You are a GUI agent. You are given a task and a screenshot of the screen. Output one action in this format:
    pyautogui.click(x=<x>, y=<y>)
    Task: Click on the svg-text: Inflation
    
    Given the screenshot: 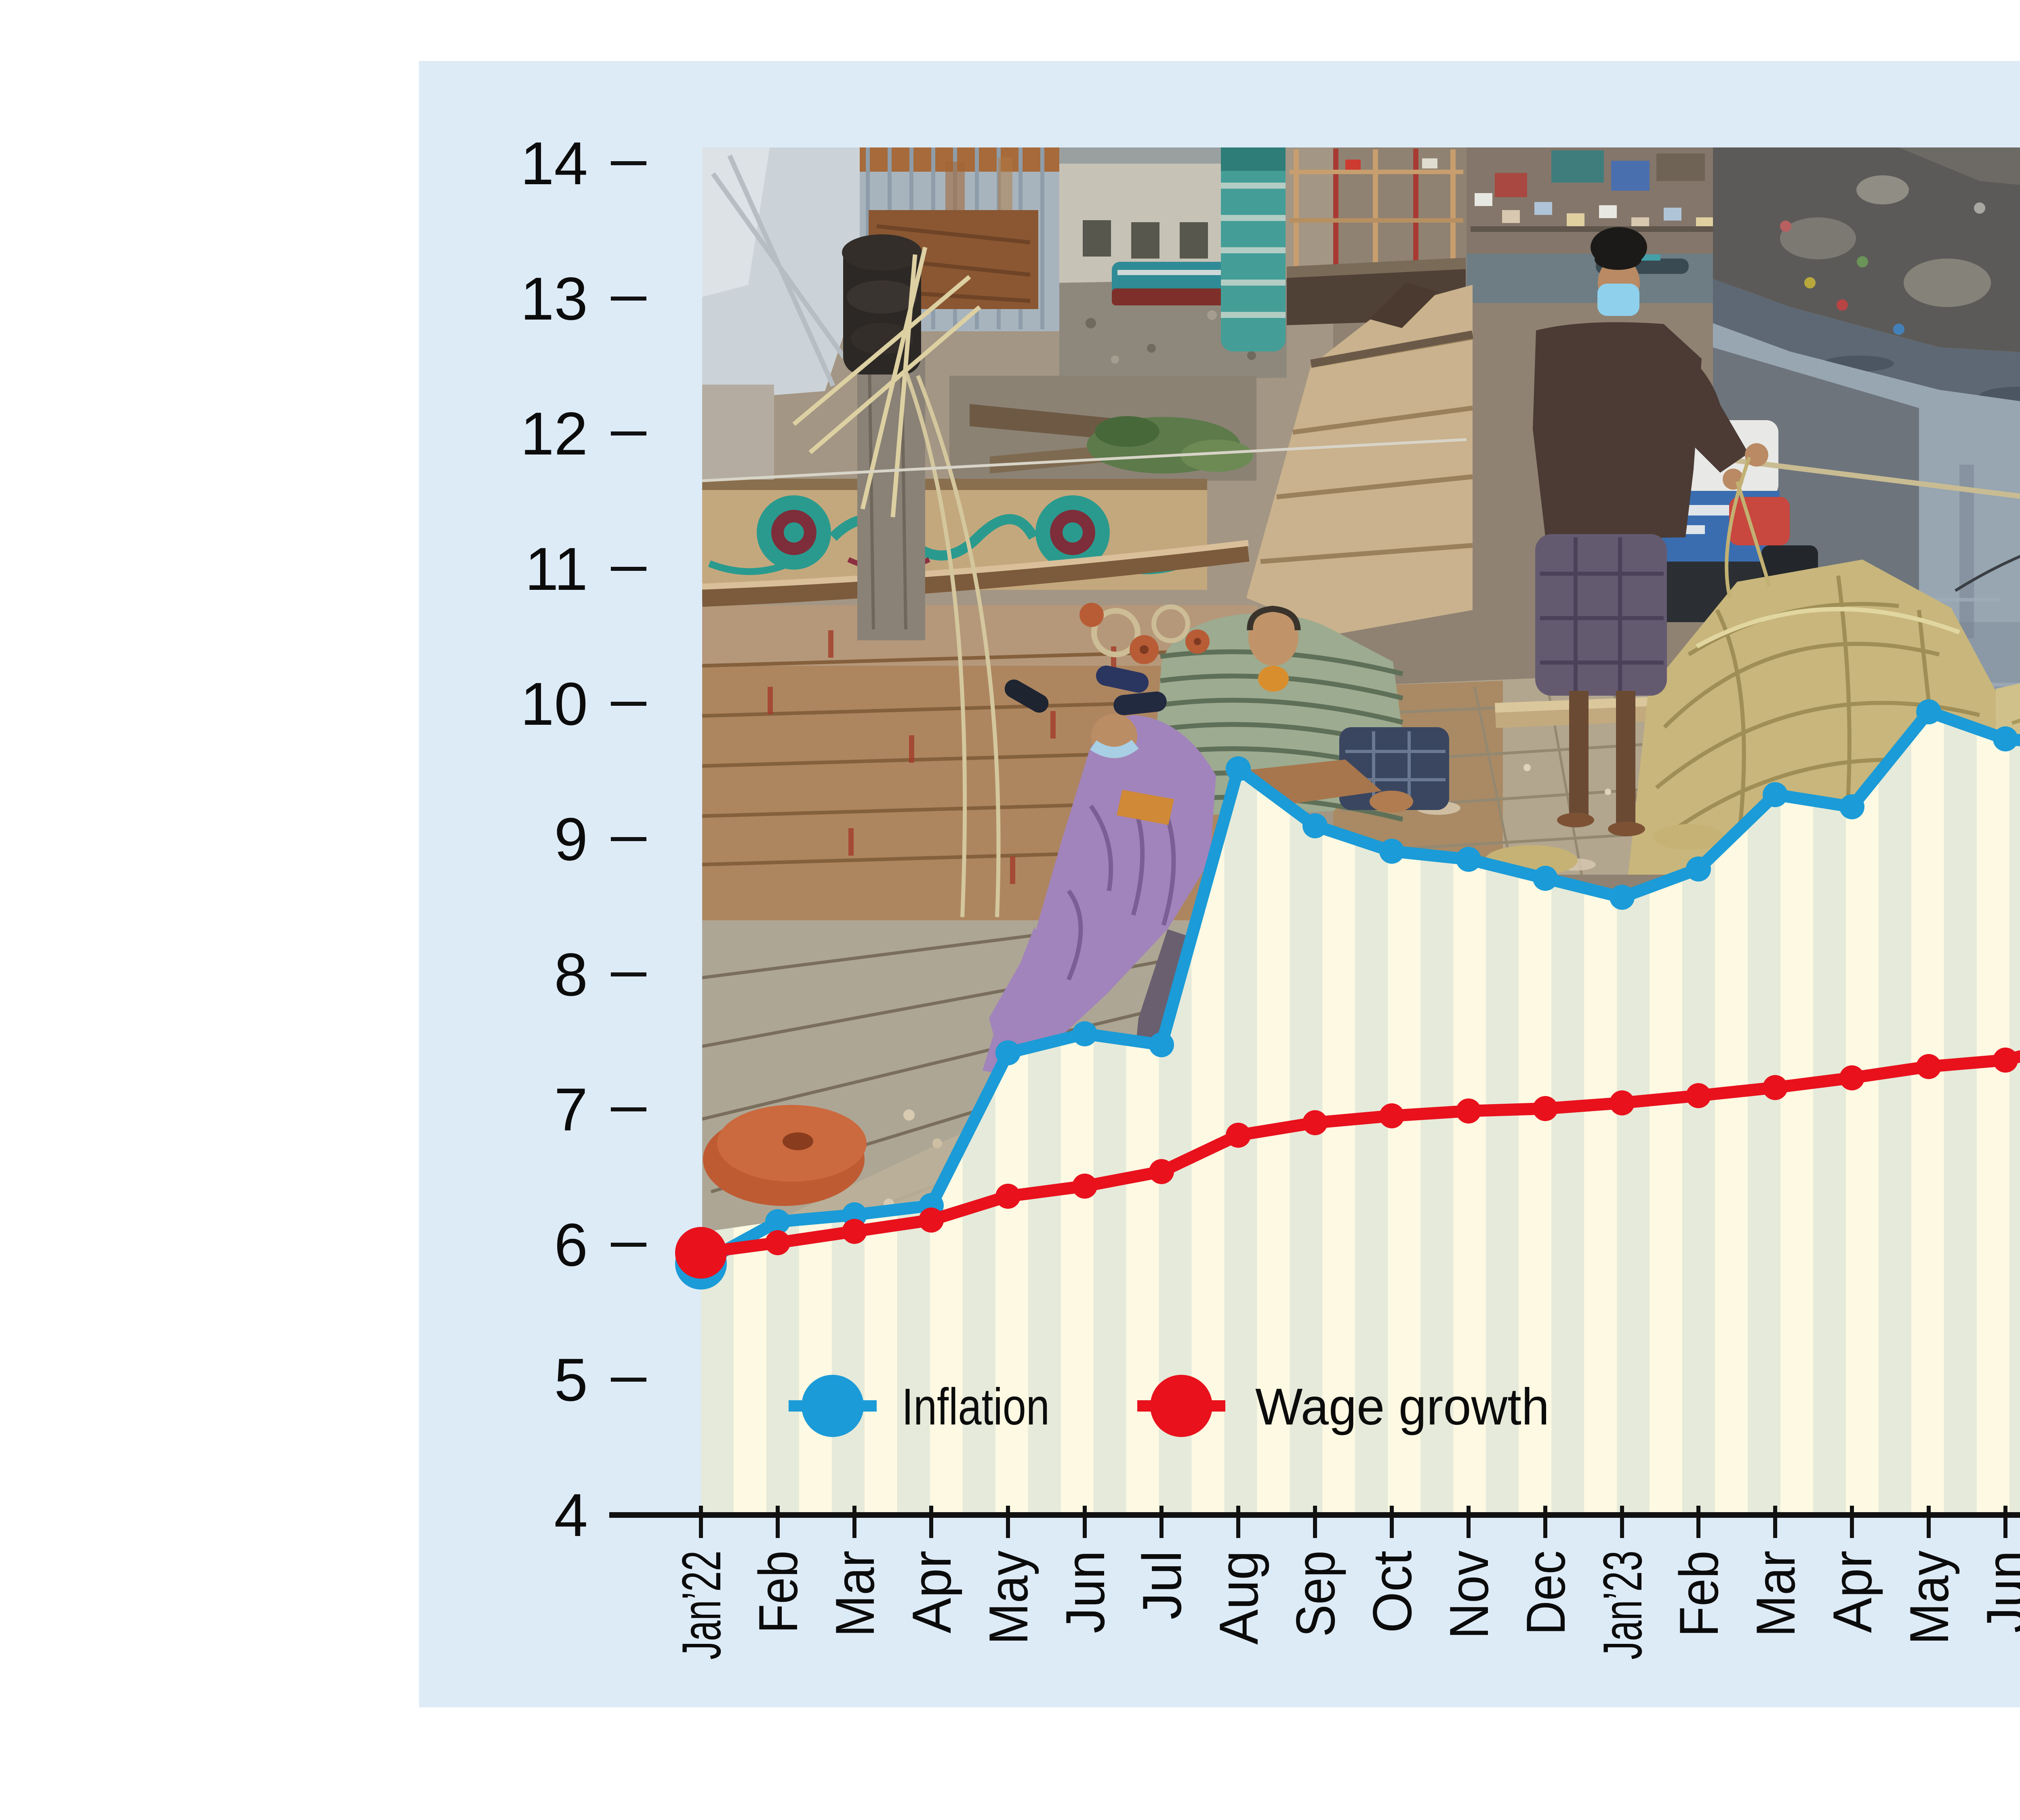 What is the action you would take?
    pyautogui.click(x=976, y=1407)
    